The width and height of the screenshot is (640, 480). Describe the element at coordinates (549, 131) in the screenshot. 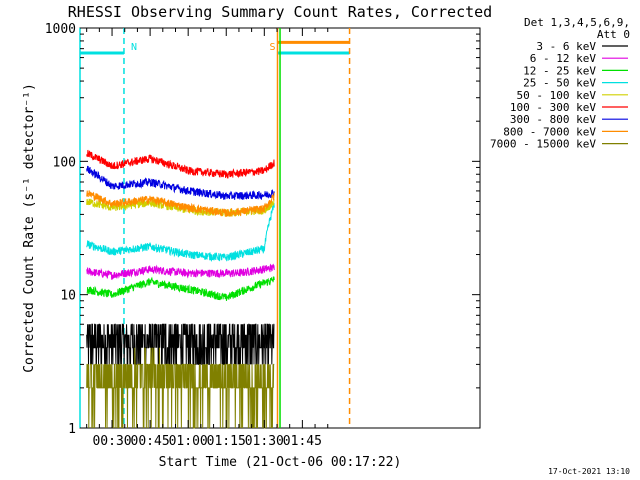

I see `legend-label-7: 800 - 7000 keV` at that location.